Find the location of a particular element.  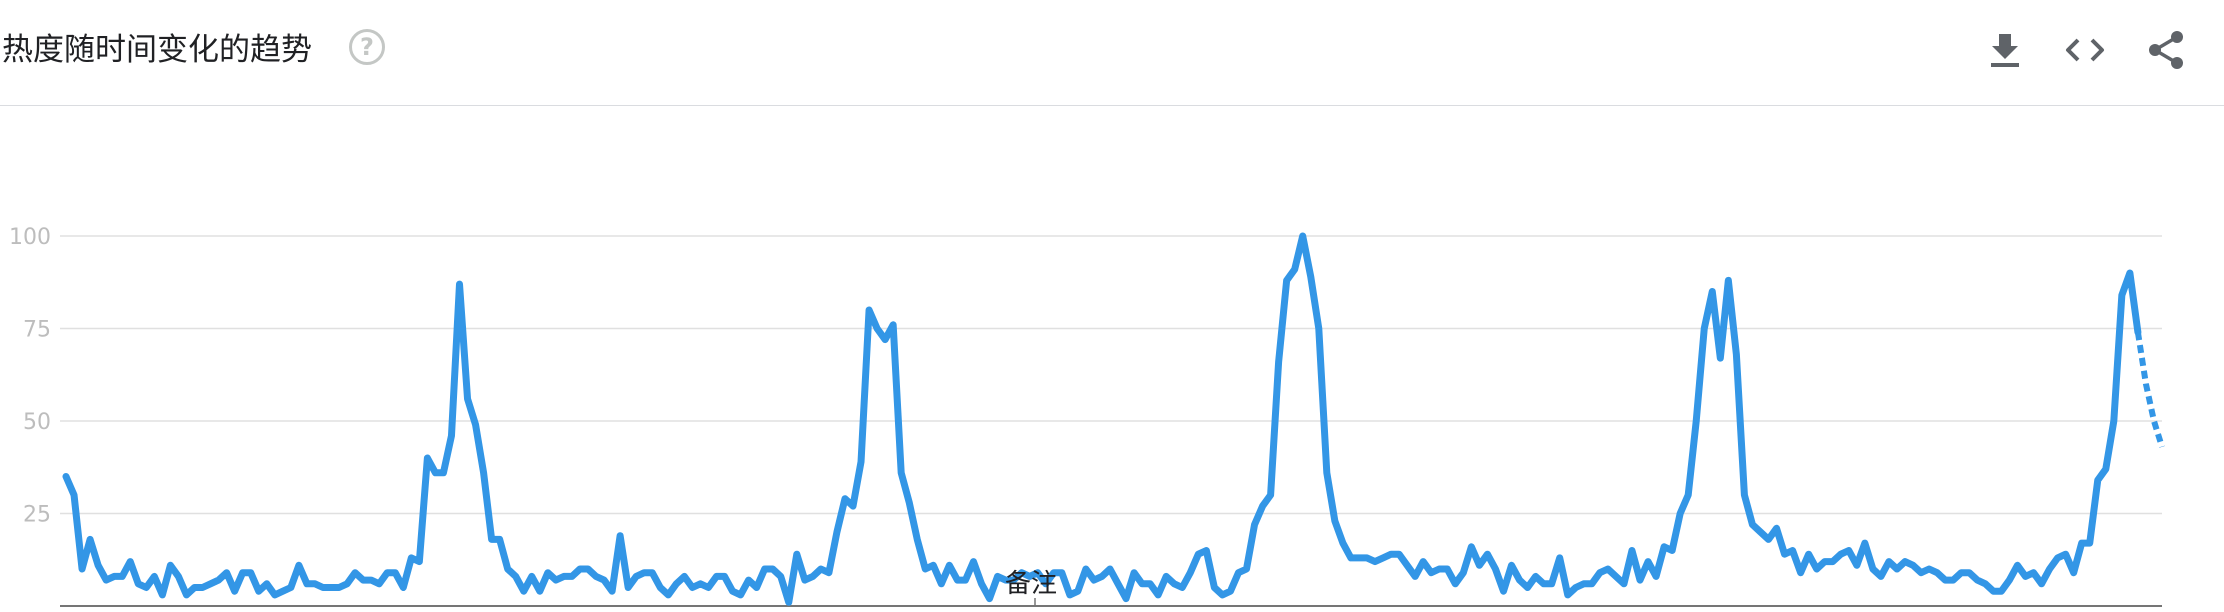

download-icon is located at coordinates (2005, 50).